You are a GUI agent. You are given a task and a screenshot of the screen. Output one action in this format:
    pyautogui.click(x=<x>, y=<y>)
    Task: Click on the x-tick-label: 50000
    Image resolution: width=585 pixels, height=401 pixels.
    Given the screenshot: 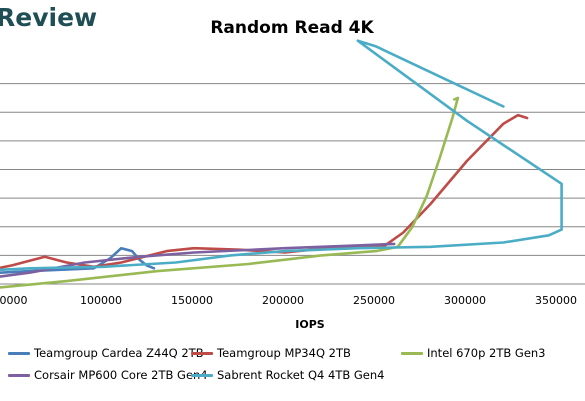 What is the action you would take?
    pyautogui.click(x=14, y=300)
    